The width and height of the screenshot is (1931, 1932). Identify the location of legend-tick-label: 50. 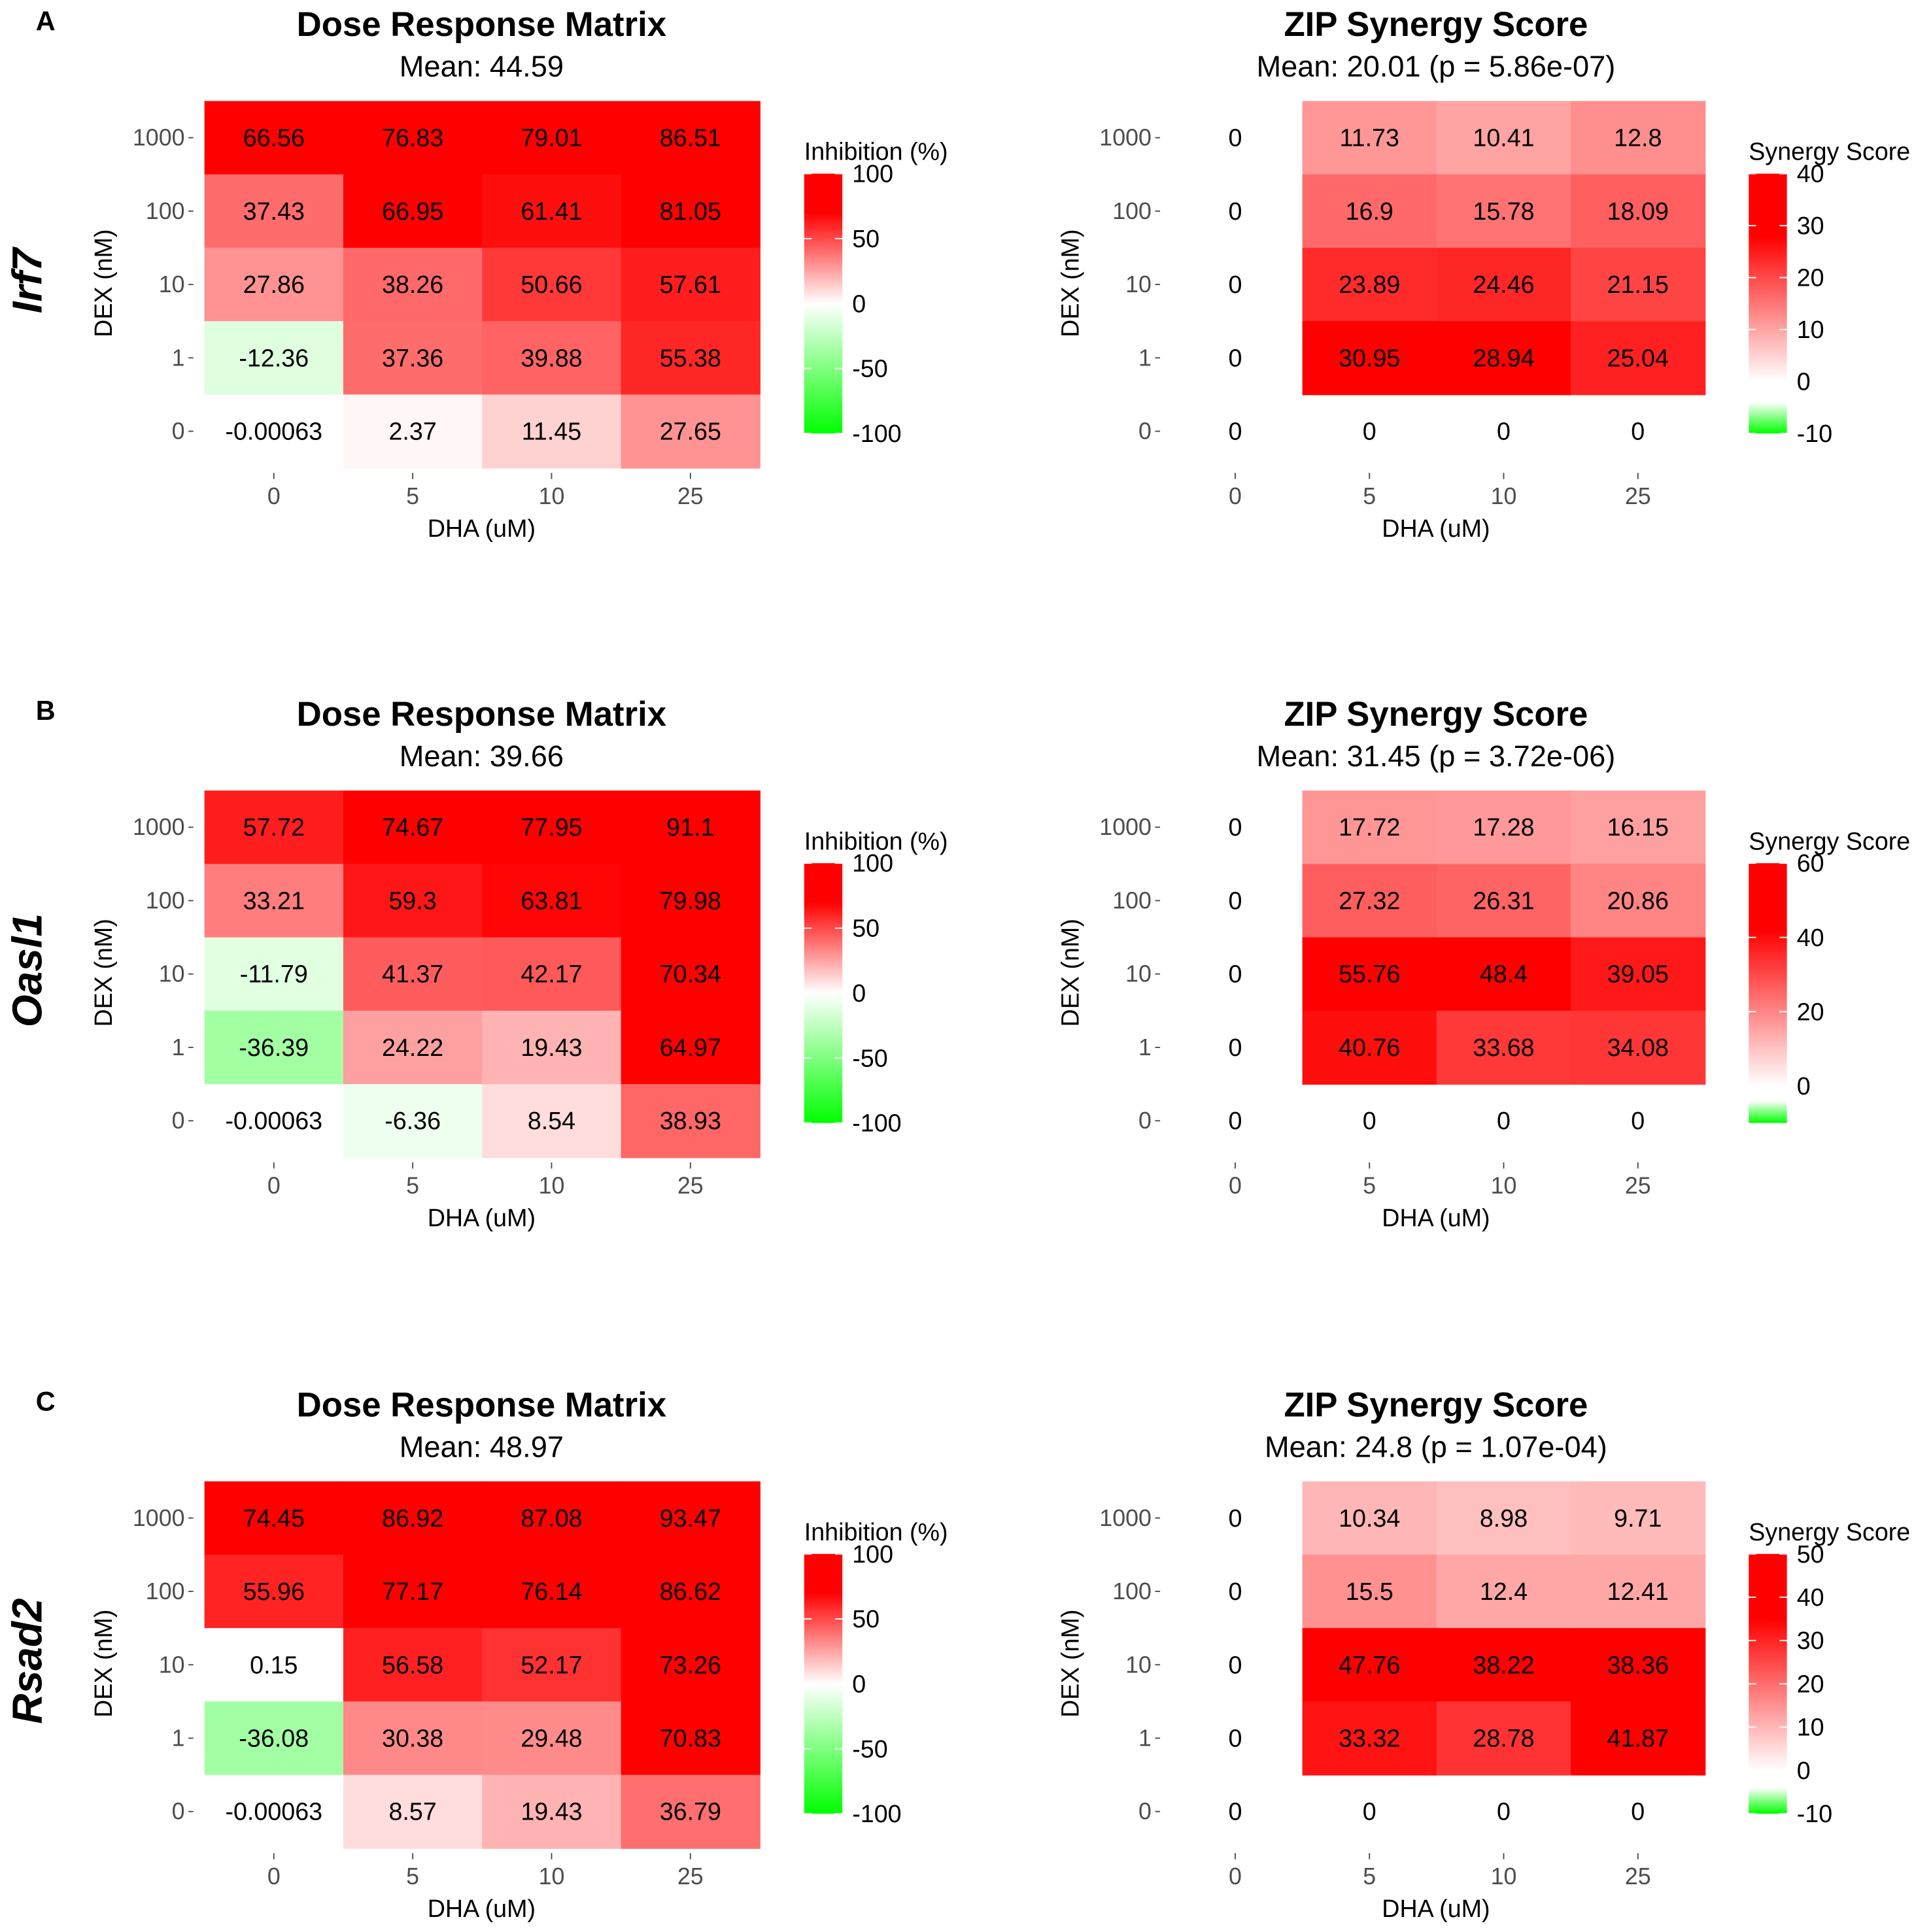
(866, 1619).